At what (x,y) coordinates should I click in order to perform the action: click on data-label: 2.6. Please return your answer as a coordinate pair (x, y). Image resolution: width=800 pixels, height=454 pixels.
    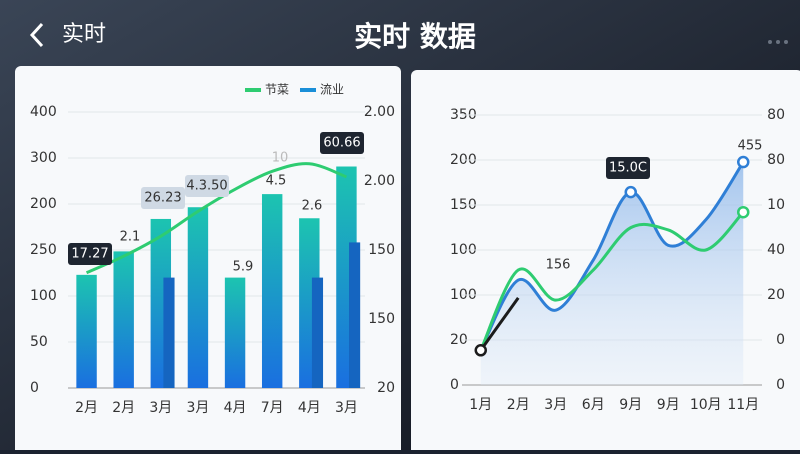
    Looking at the image, I should click on (312, 206).